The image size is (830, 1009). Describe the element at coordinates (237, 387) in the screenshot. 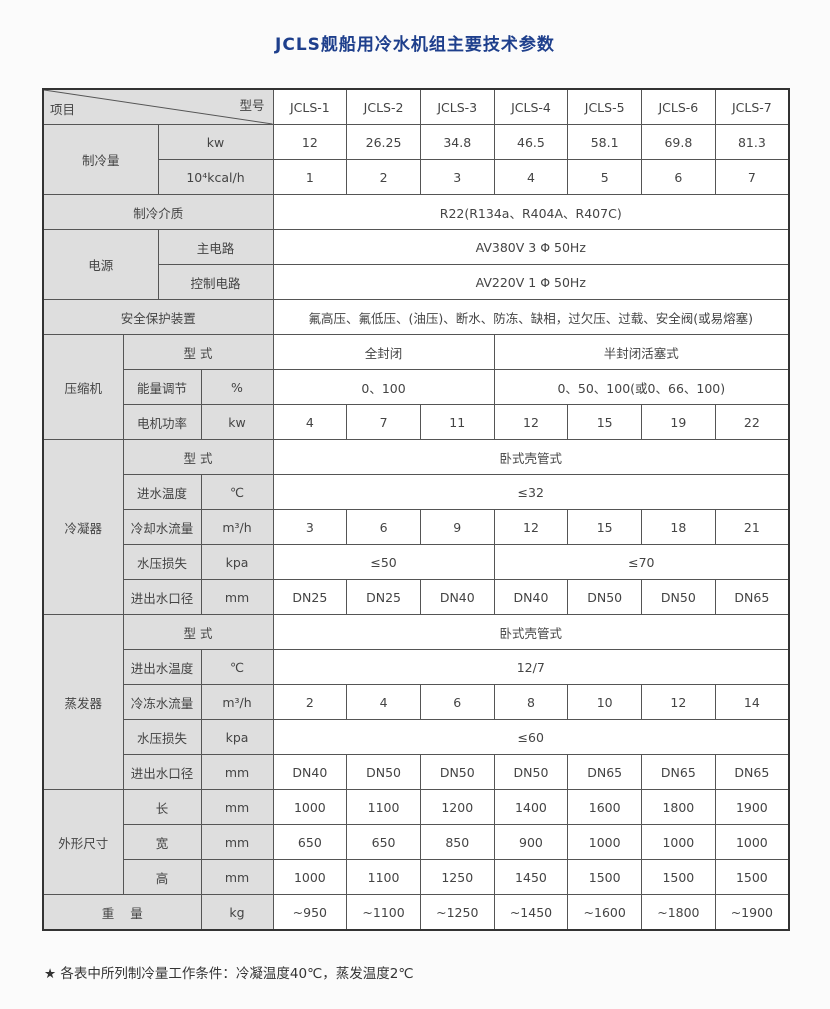

I see `unit-label: %` at that location.